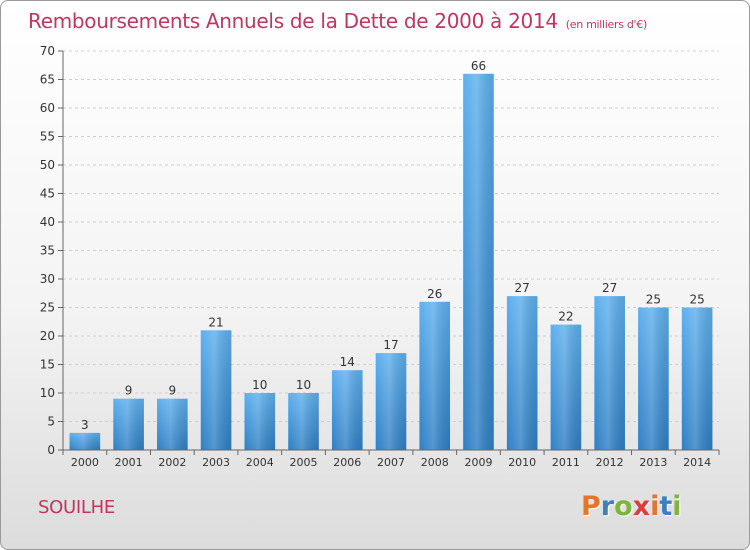 This screenshot has width=750, height=550. What do you see at coordinates (47, 279) in the screenshot?
I see `y-tick-label: 30` at bounding box center [47, 279].